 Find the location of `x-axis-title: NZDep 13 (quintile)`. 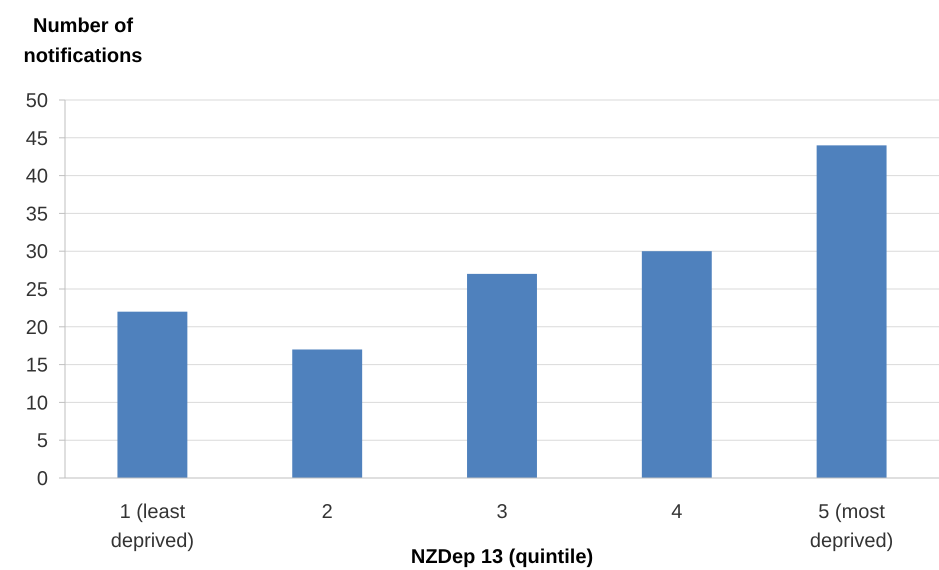

x-axis-title: NZDep 13 (quintile) is located at coordinates (502, 557).